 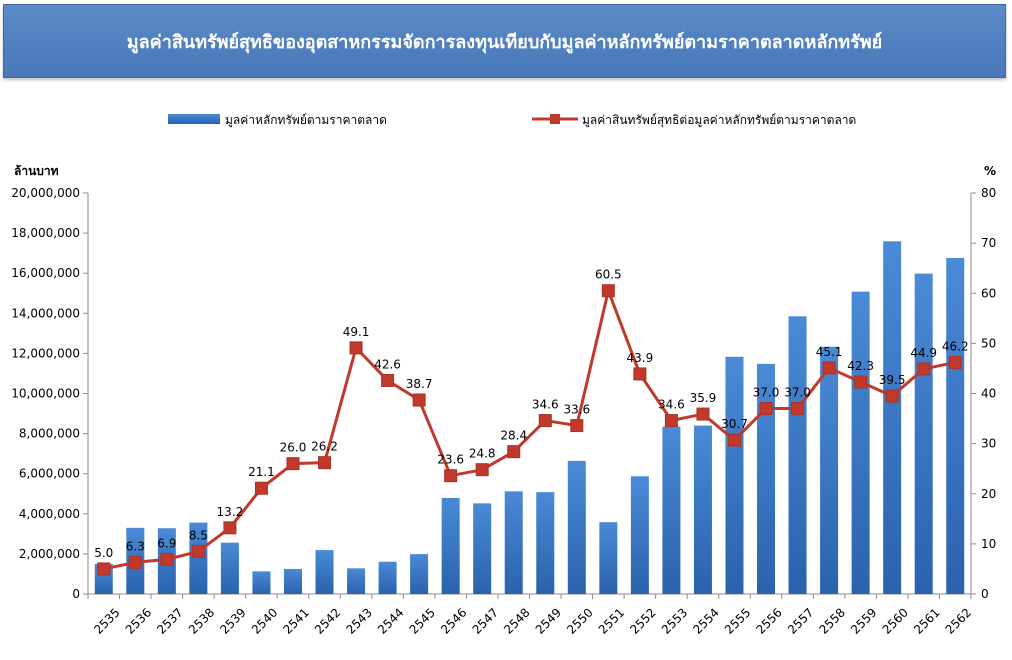 I want to click on y-left-tick-label: 14,000,000, so click(x=45, y=313).